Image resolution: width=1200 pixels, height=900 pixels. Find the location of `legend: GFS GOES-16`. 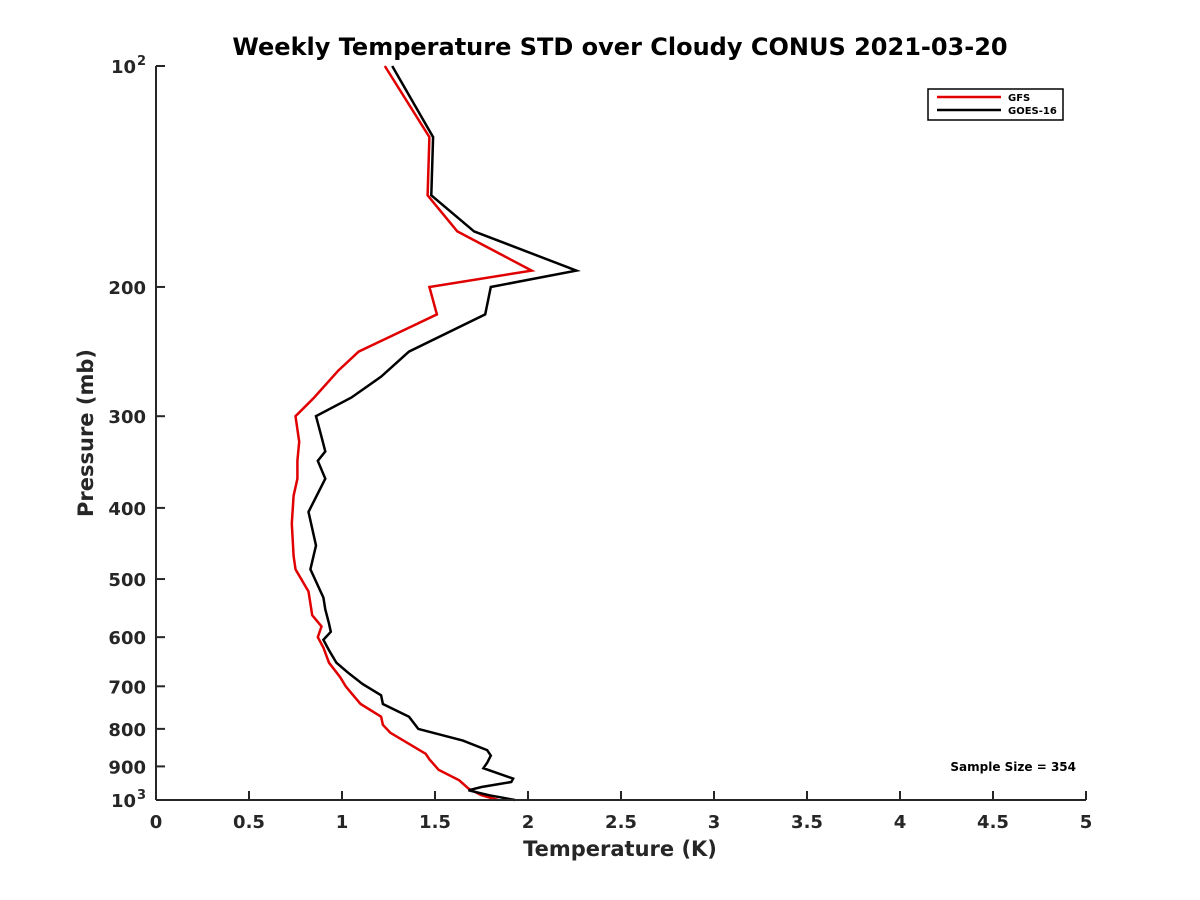

legend: GFS GOES-16 is located at coordinates (995, 104).